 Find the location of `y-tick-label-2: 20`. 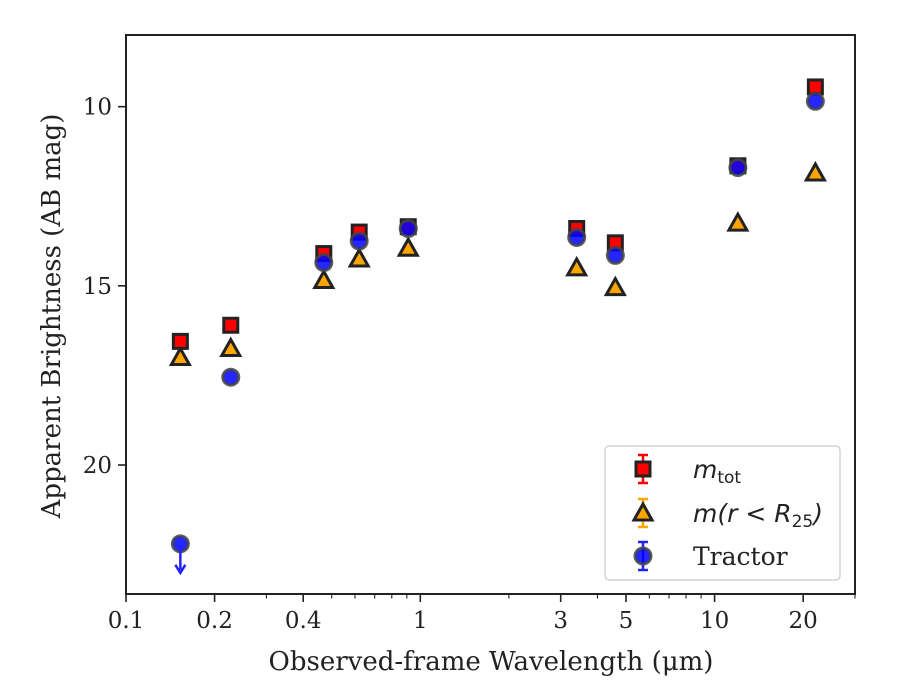

y-tick-label-2: 20 is located at coordinates (97, 466).